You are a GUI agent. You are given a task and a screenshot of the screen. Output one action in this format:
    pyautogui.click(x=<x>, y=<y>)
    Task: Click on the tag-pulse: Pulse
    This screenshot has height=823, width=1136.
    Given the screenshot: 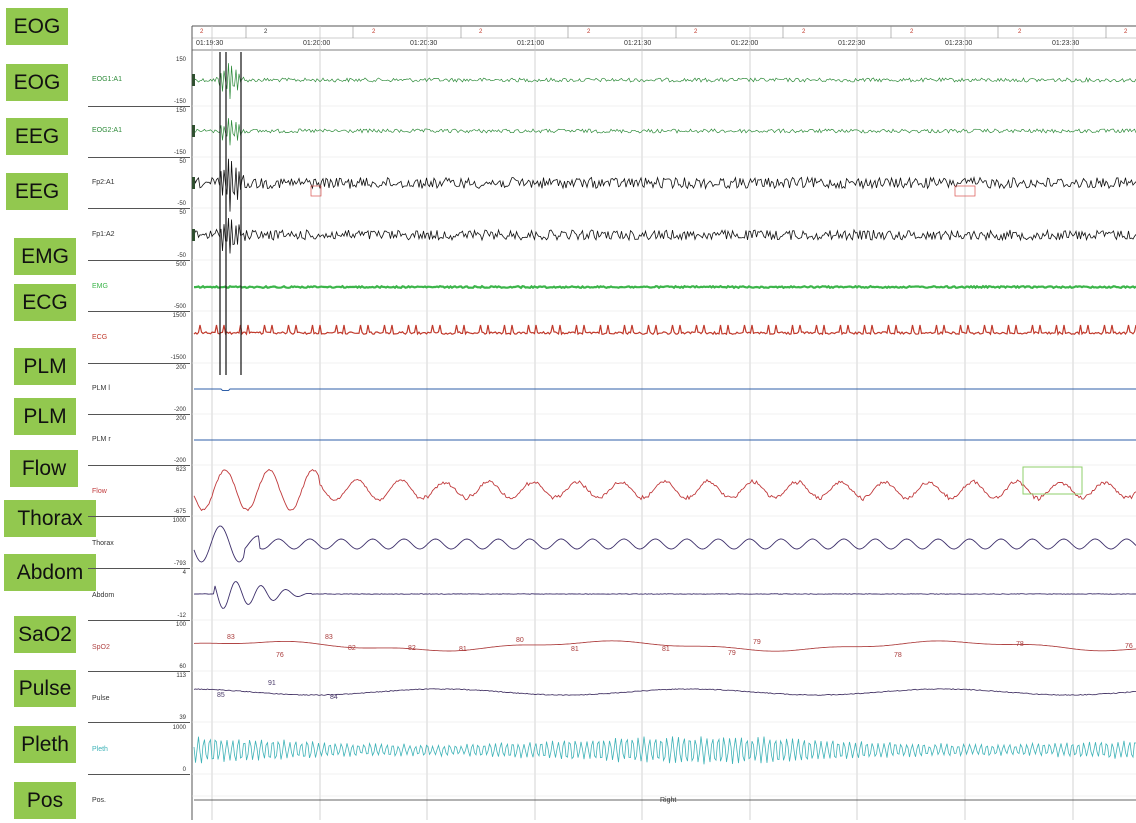 What is the action you would take?
    pyautogui.click(x=45, y=688)
    